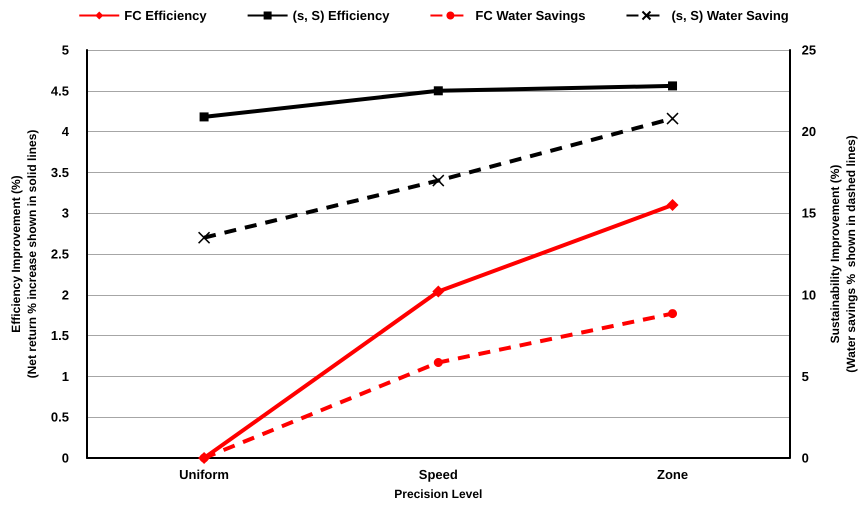 This screenshot has height=508, width=867. What do you see at coordinates (59, 336) in the screenshot?
I see `y-tick-label: 1.5` at bounding box center [59, 336].